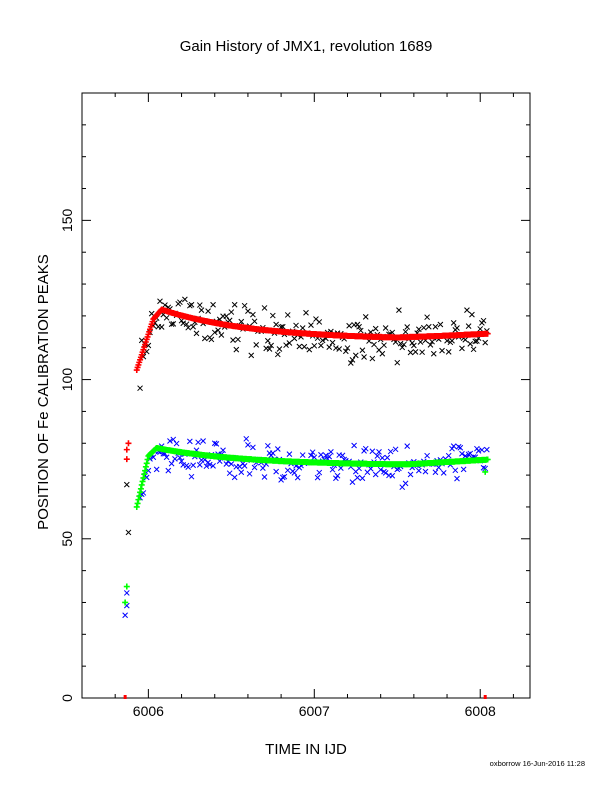 Image resolution: width=612 pixels, height=792 pixels. Describe the element at coordinates (537, 763) in the screenshot. I see `footer-credit: oxborrow 16-Jun-2016 11:28` at that location.